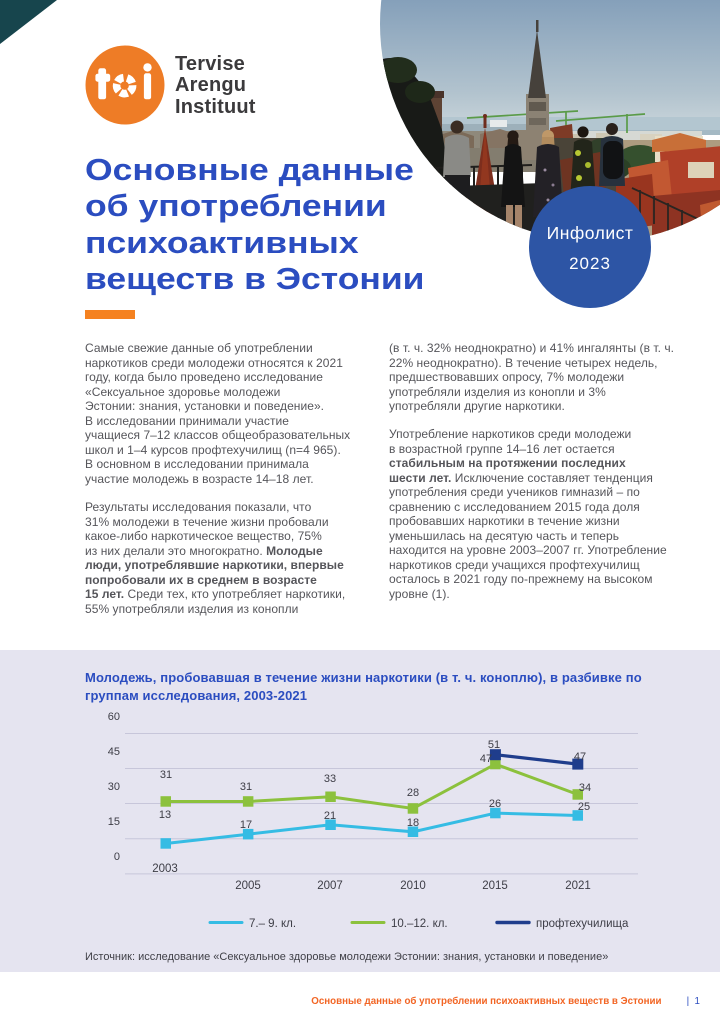 The width and height of the screenshot is (720, 1018). What do you see at coordinates (413, 793) in the screenshot?
I see `svg-text: 28` at bounding box center [413, 793].